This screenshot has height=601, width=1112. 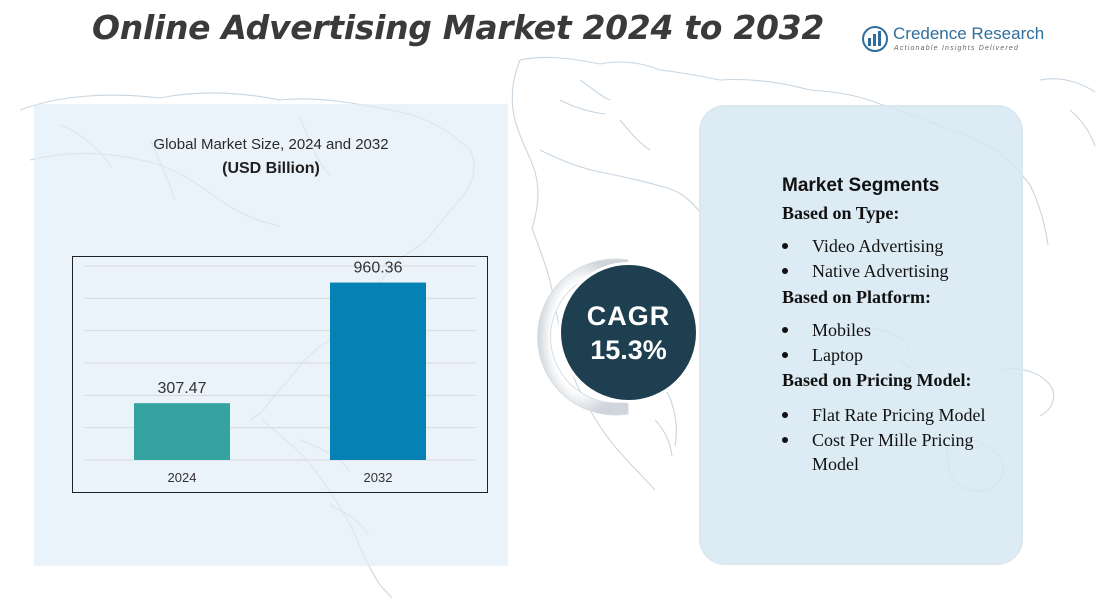 I want to click on segment-item-cost-per-mille: Cost Per Mille Pricing Model, so click(x=893, y=452).